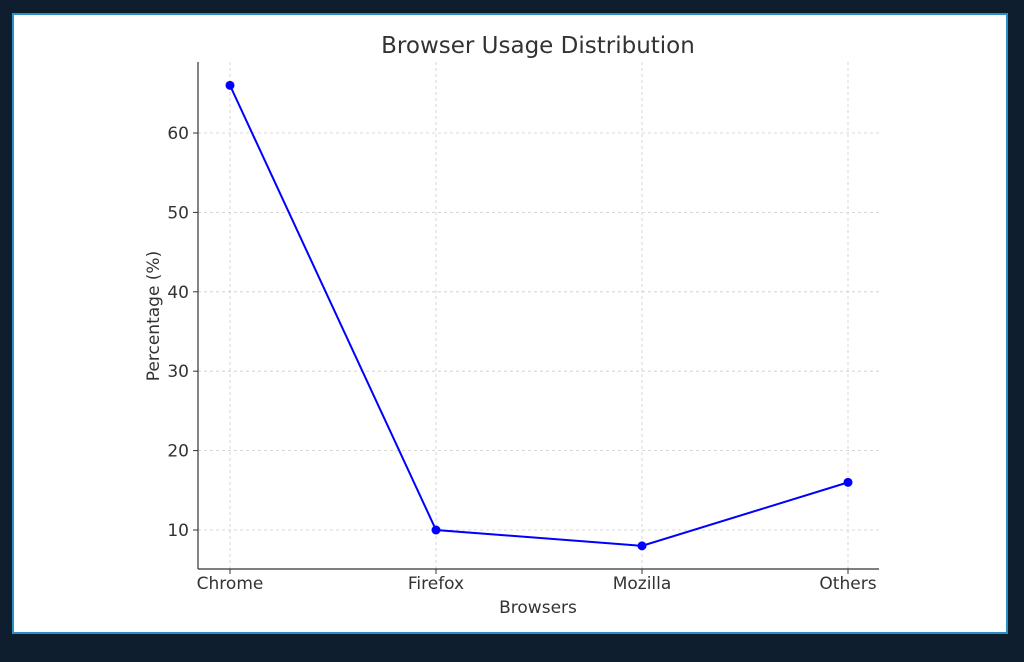 The height and width of the screenshot is (662, 1024). I want to click on data-point-others, so click(848, 482).